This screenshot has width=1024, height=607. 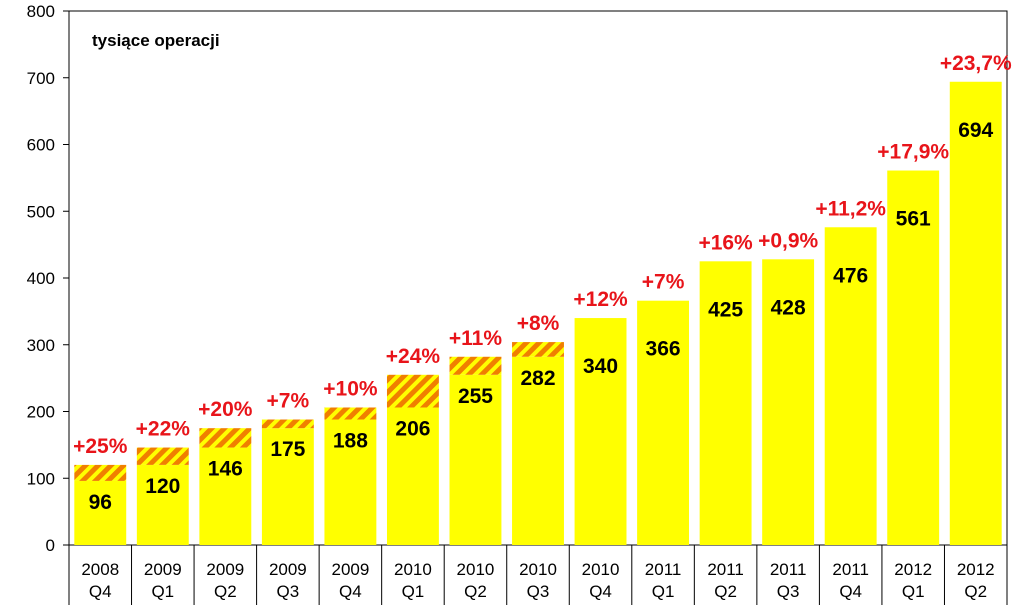 I want to click on growth-label: +24%, so click(x=413, y=356).